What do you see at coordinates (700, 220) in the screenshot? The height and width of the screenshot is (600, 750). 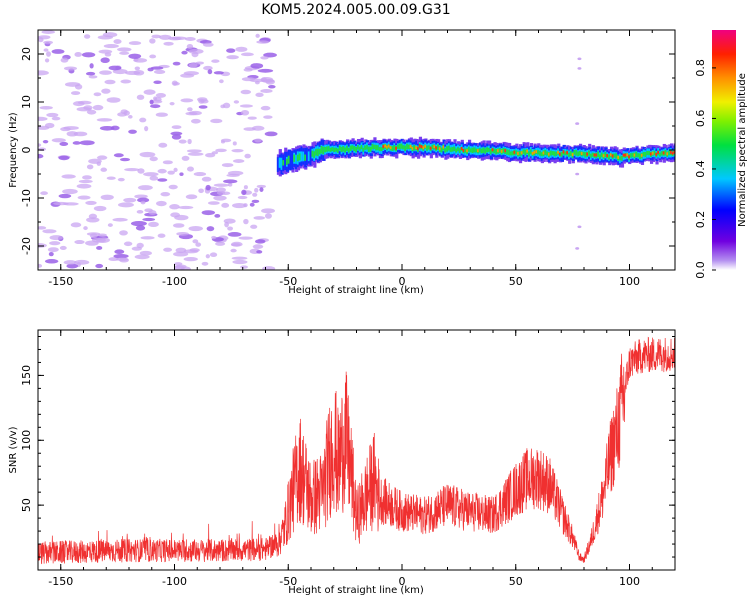 I see `colorbar-tick-label: 0.2` at bounding box center [700, 220].